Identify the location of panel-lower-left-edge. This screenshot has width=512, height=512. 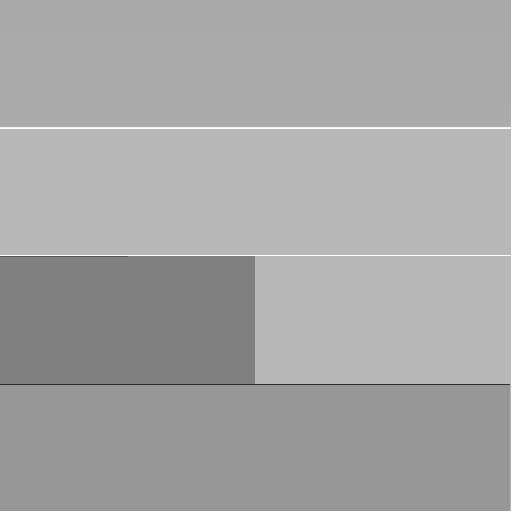
(64, 256).